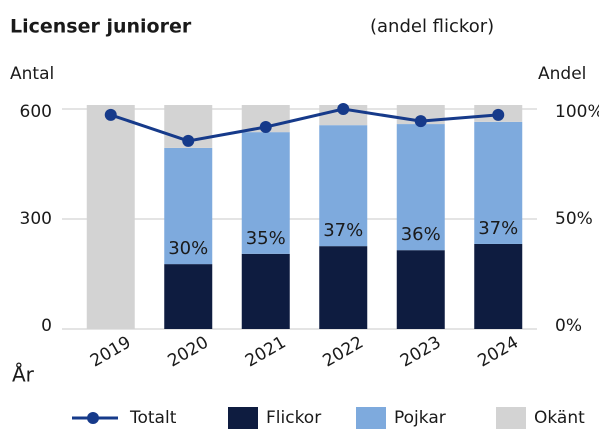  Describe the element at coordinates (153, 418) in the screenshot. I see `legend-label: Totalt` at that location.